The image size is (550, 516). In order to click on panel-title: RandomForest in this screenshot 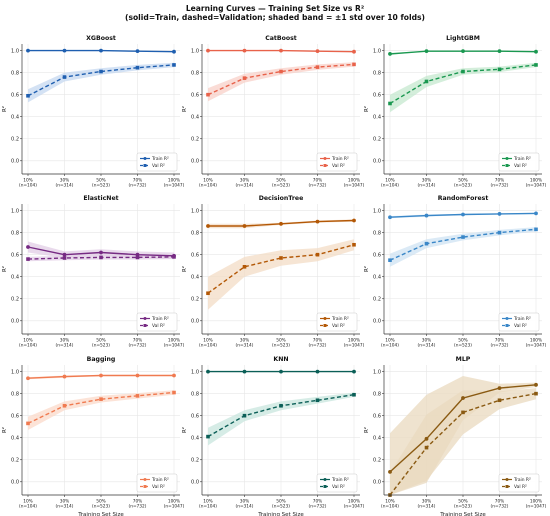, I will do `click(463, 198)`.